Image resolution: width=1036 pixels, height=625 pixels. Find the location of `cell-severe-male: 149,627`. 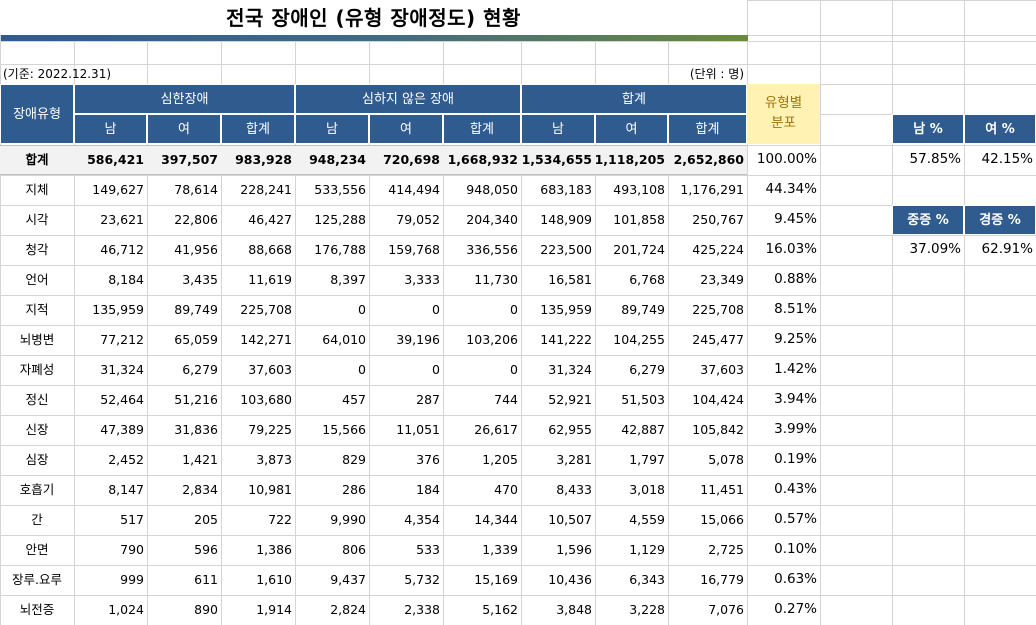

cell-severe-male: 149,627 is located at coordinates (118, 189).